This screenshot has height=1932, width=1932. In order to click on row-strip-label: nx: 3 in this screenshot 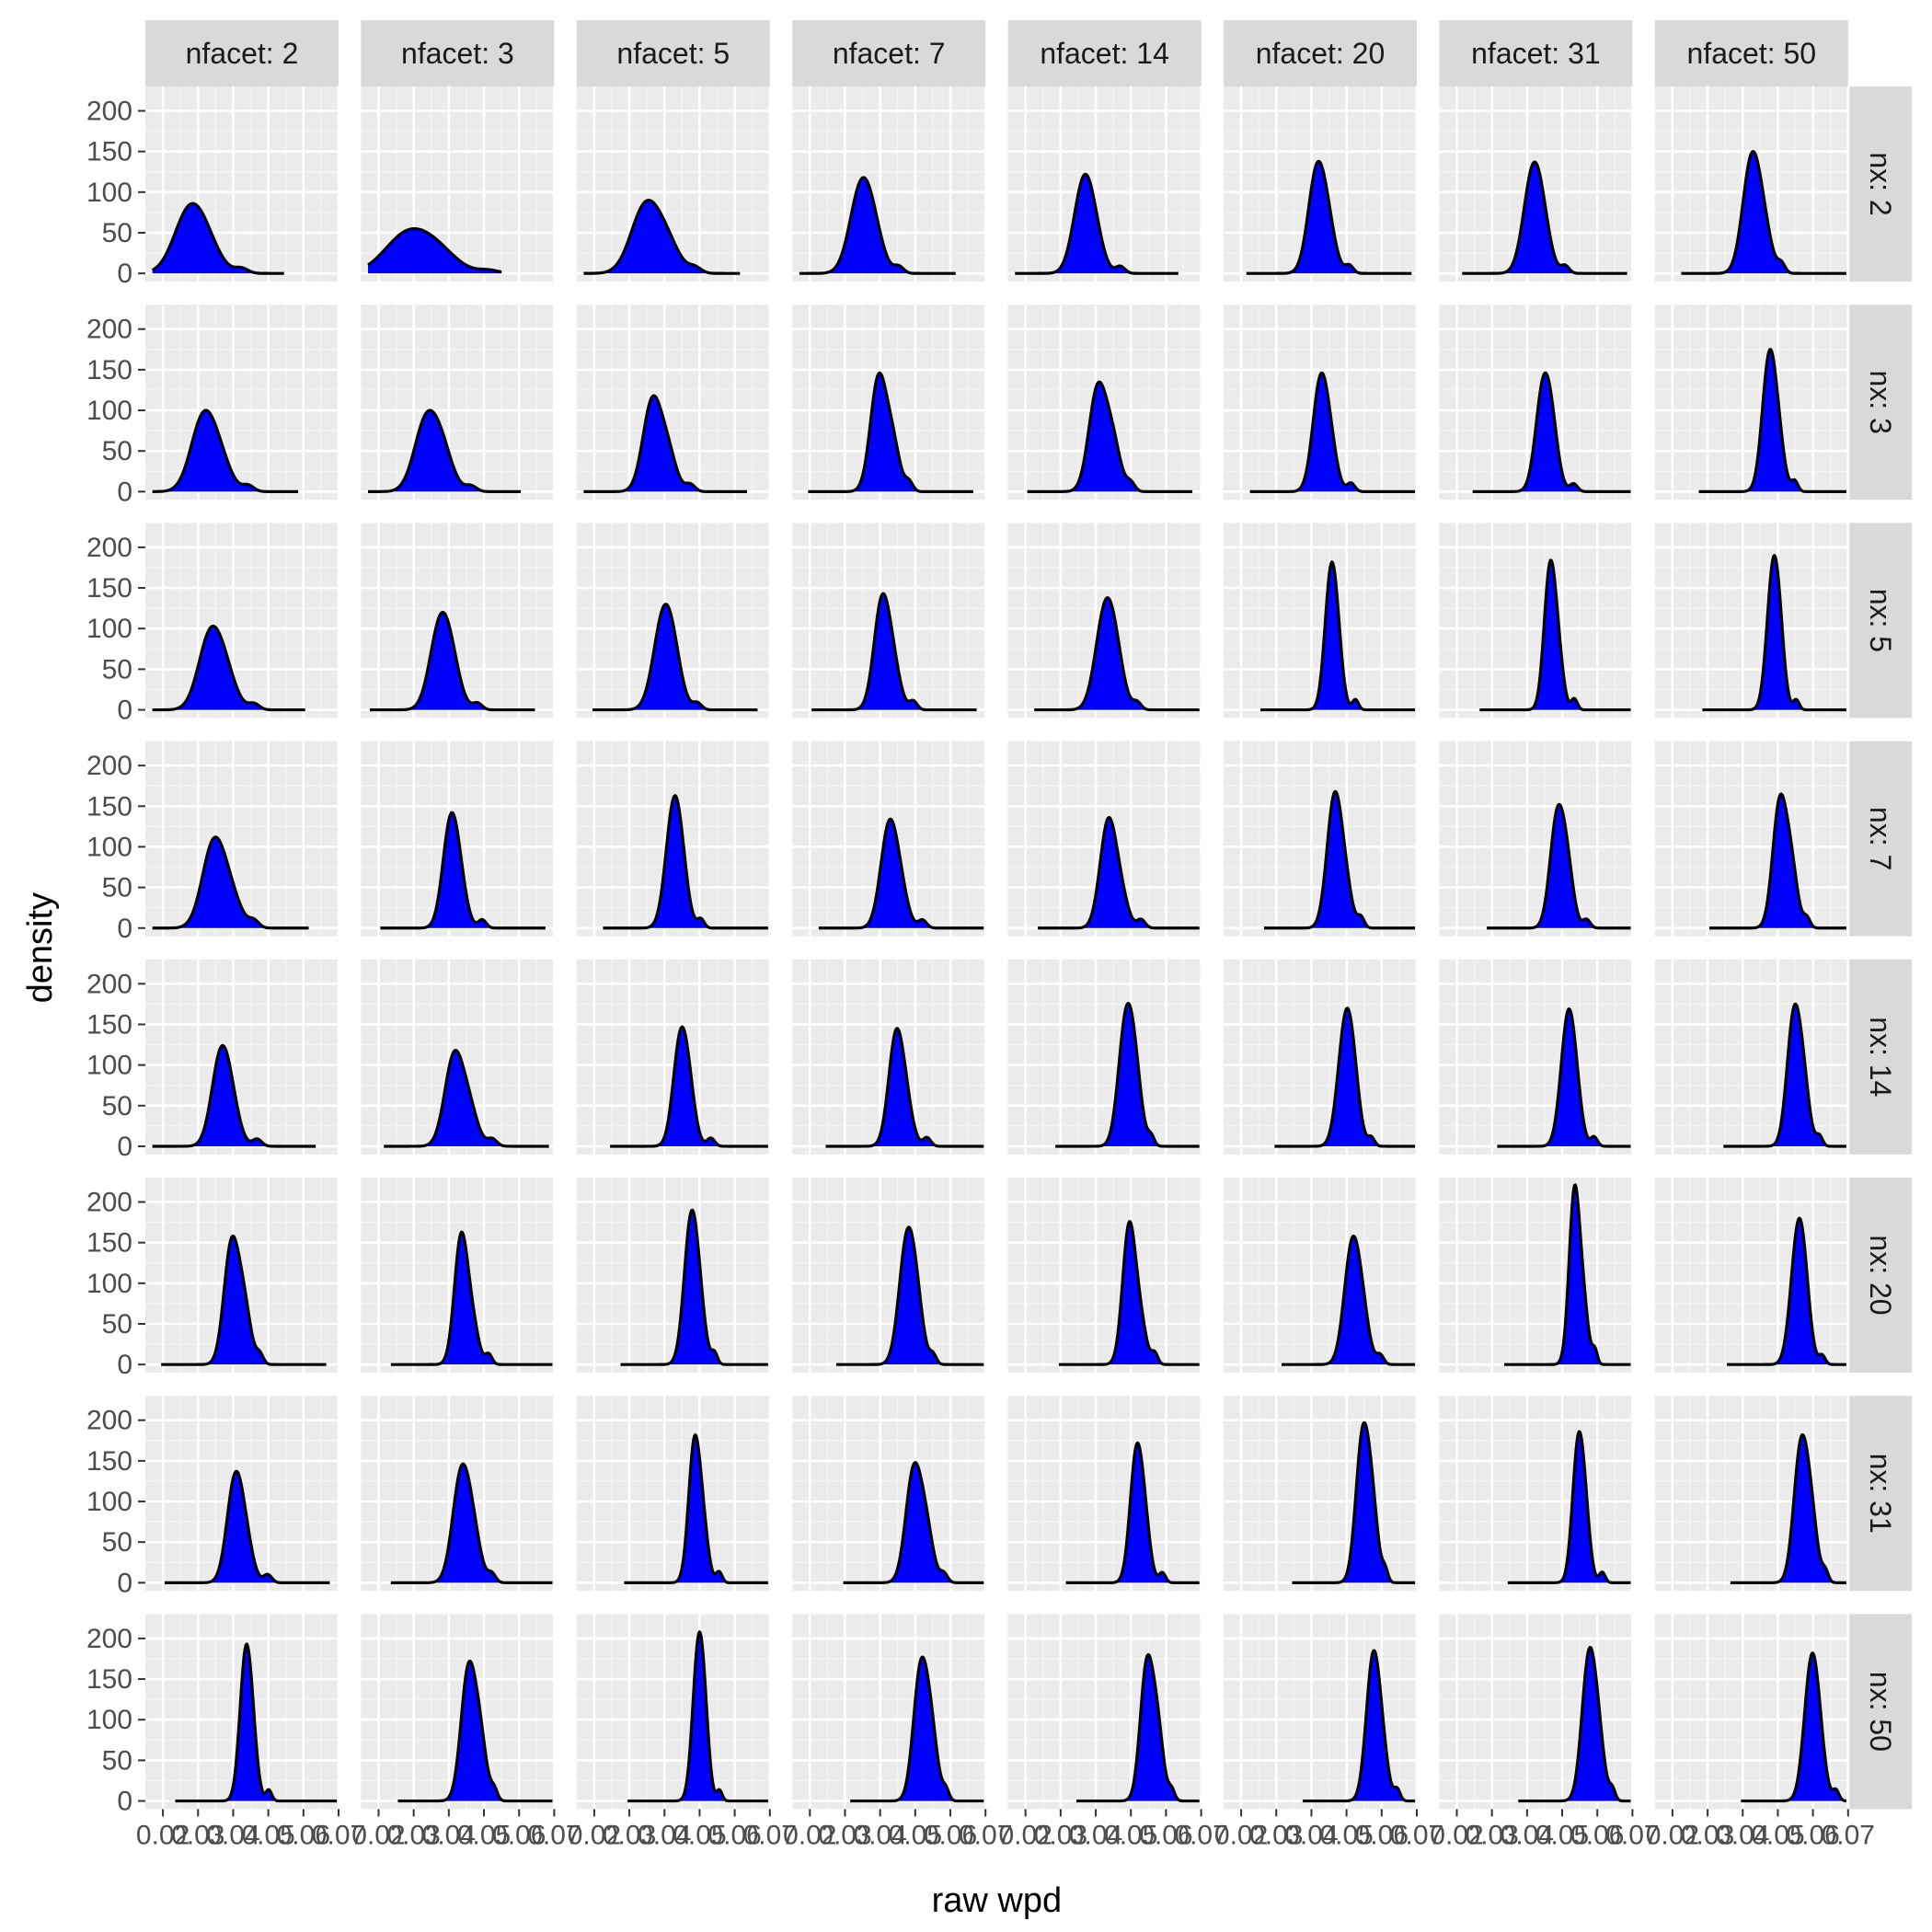, I will do `click(1880, 402)`.